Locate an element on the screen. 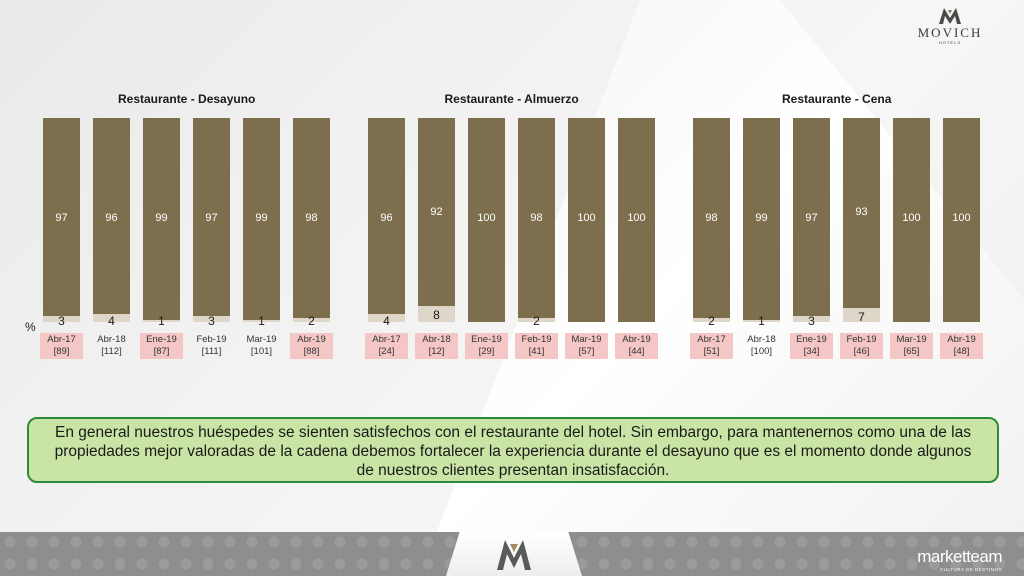  chart-title: Restaurante - Almuerzo is located at coordinates (511, 99).